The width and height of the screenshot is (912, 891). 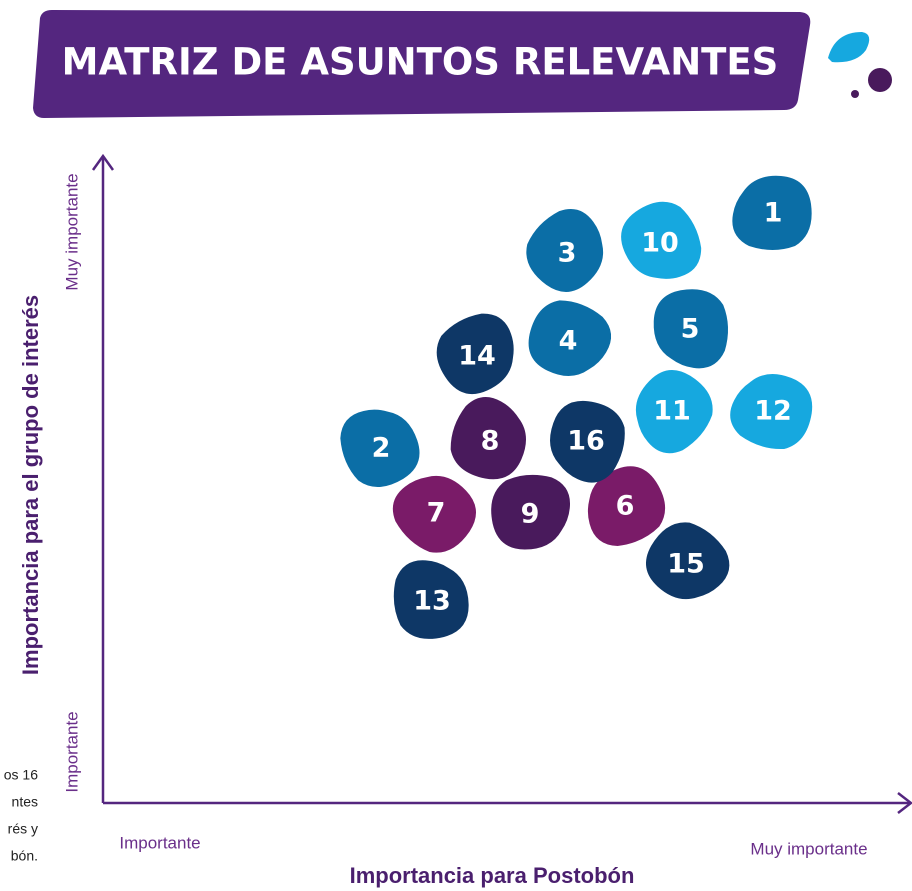 I want to click on issue-node: 4, so click(x=570, y=338).